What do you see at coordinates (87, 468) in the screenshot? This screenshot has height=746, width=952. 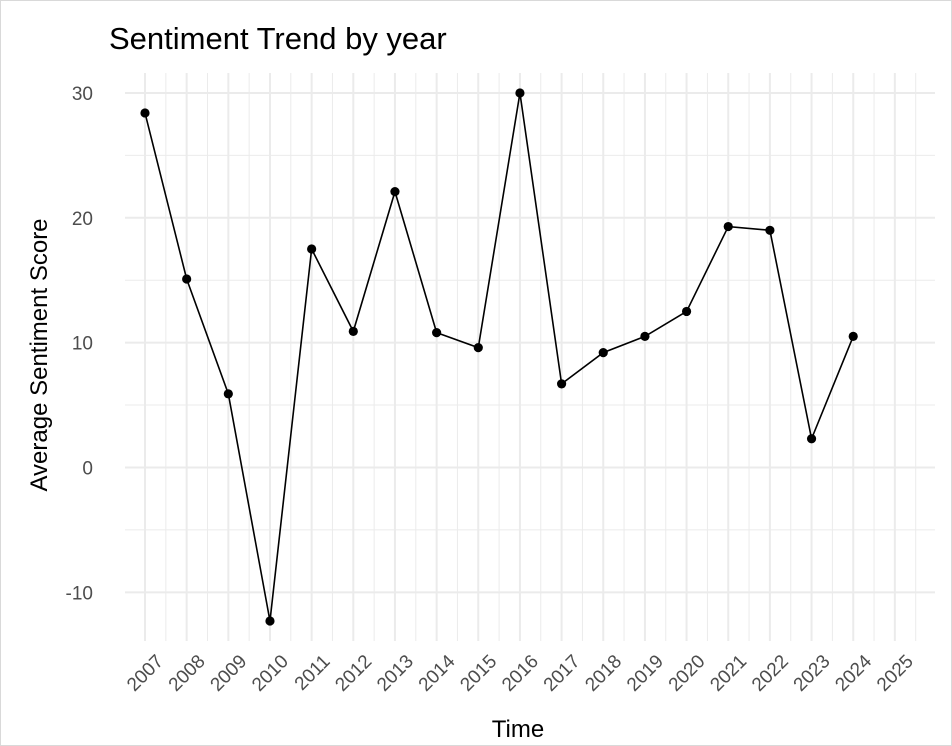 I see `y-tick-label: 0` at bounding box center [87, 468].